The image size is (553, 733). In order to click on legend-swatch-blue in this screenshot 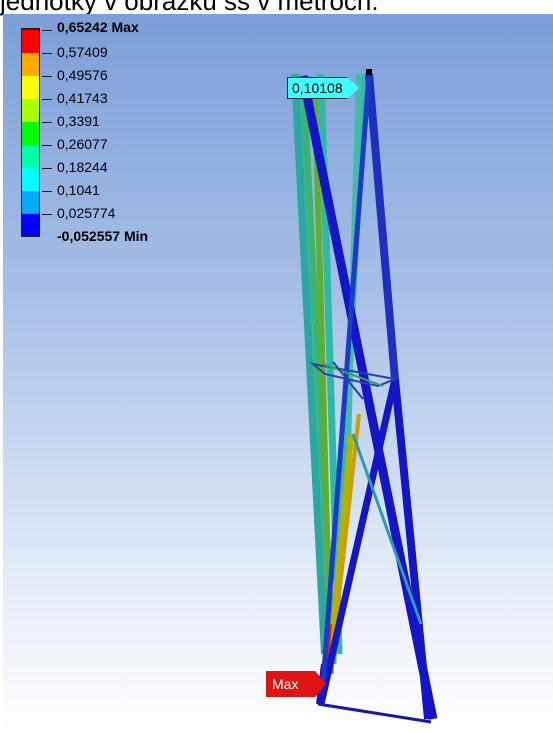, I will do `click(30, 225)`.